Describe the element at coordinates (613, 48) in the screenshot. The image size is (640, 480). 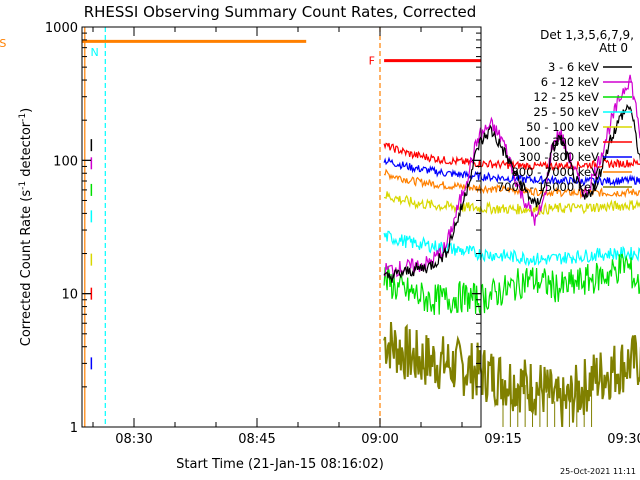
I see `legend-header-attenuator: Att 0` at that location.